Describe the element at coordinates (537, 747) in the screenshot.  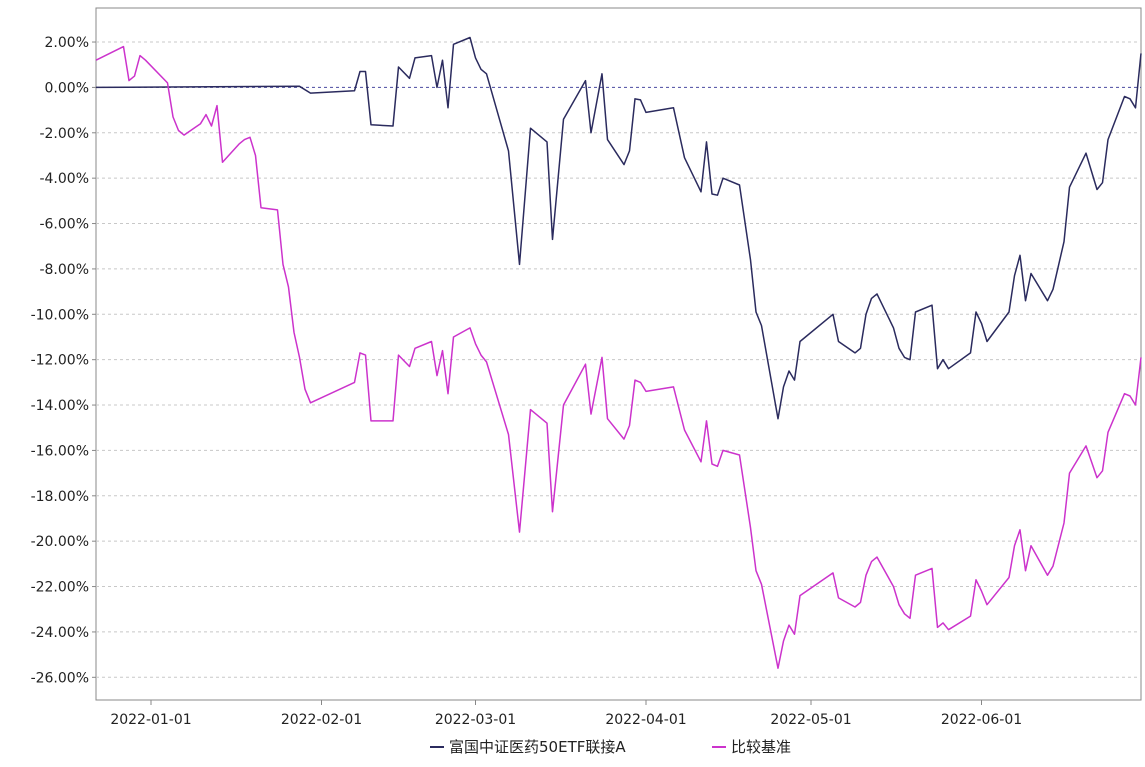
I see `legend-label-1: 富国中证医药50ETF联接A` at that location.